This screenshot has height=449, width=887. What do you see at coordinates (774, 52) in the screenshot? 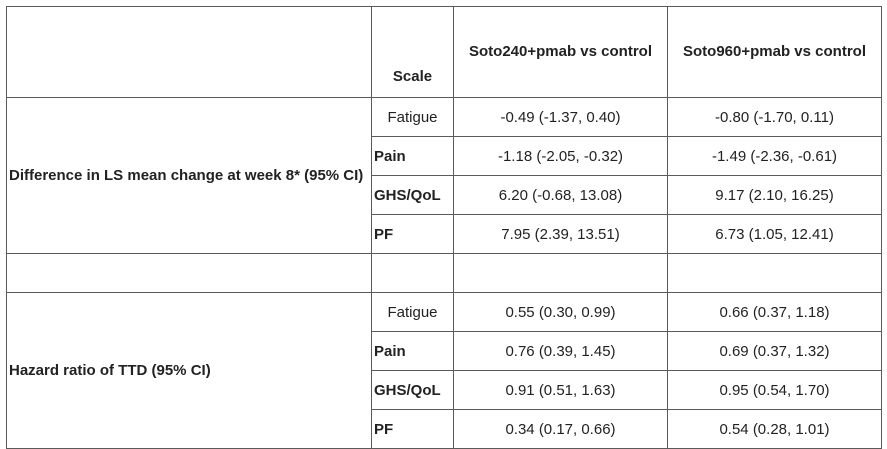
I see `header-col2: Soto960+pmab vs control` at bounding box center [774, 52].